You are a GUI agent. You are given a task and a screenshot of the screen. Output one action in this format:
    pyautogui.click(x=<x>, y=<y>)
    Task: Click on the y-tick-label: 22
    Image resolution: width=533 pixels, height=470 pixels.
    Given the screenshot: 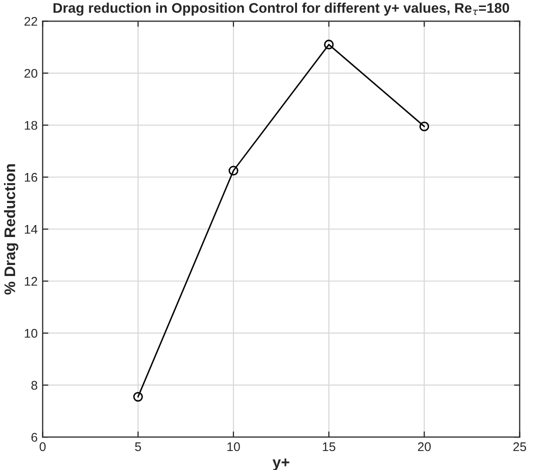 What is the action you would take?
    pyautogui.click(x=31, y=21)
    